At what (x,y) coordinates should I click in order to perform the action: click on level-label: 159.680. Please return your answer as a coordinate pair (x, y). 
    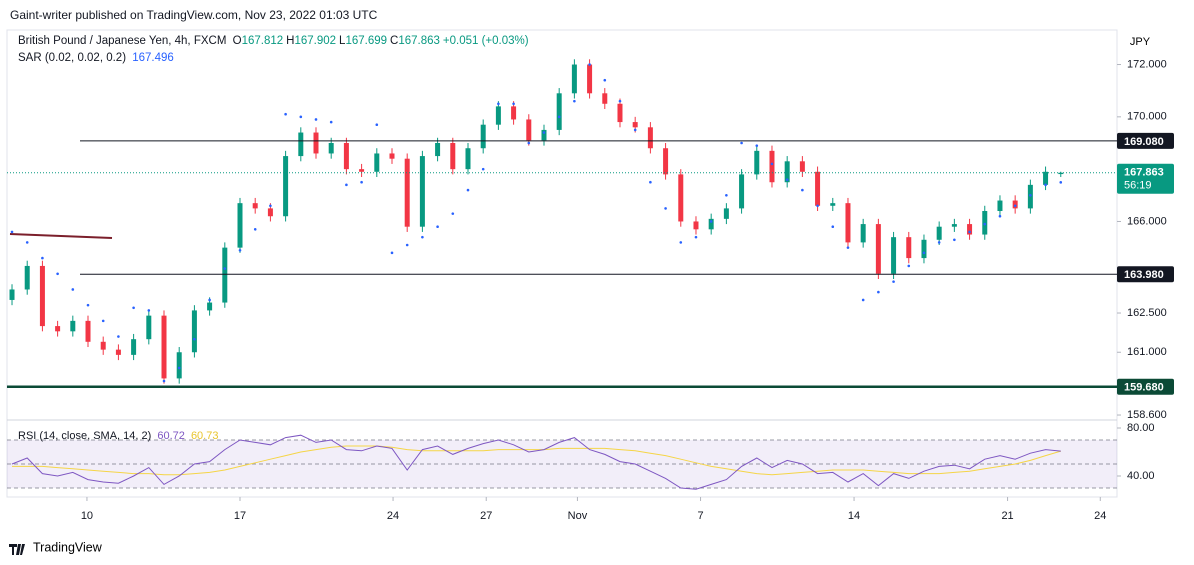
    Looking at the image, I should click on (1144, 388).